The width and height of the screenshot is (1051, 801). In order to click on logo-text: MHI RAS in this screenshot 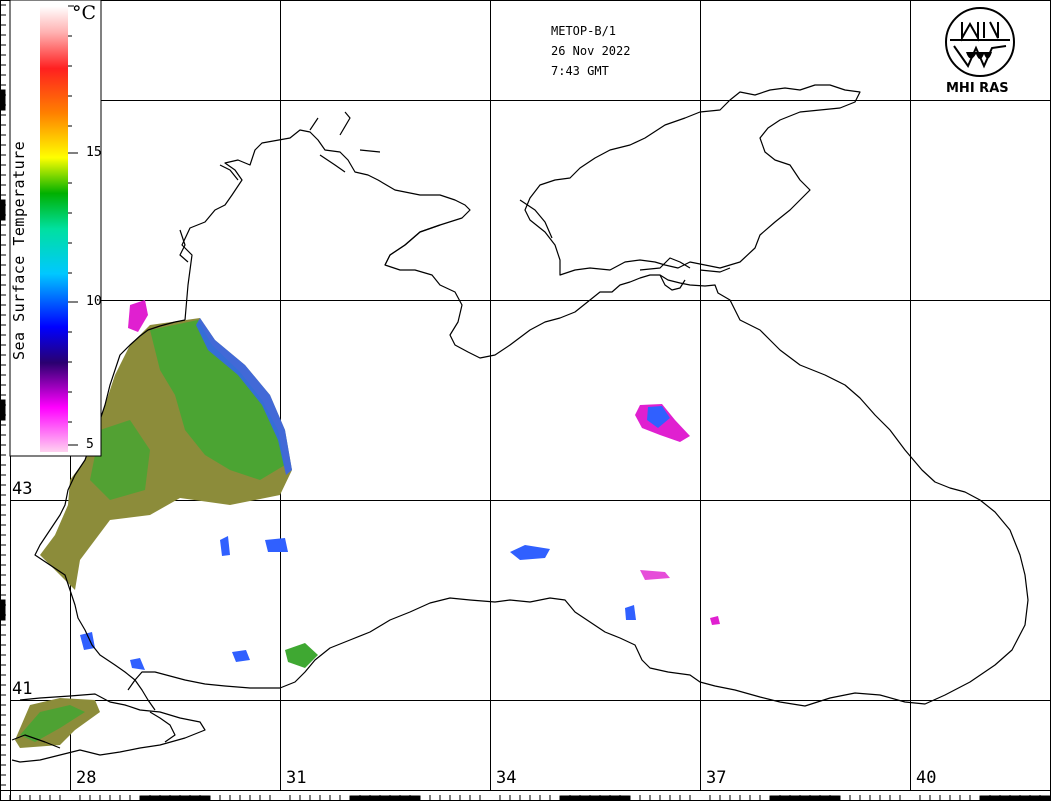, I will do `click(977, 88)`.